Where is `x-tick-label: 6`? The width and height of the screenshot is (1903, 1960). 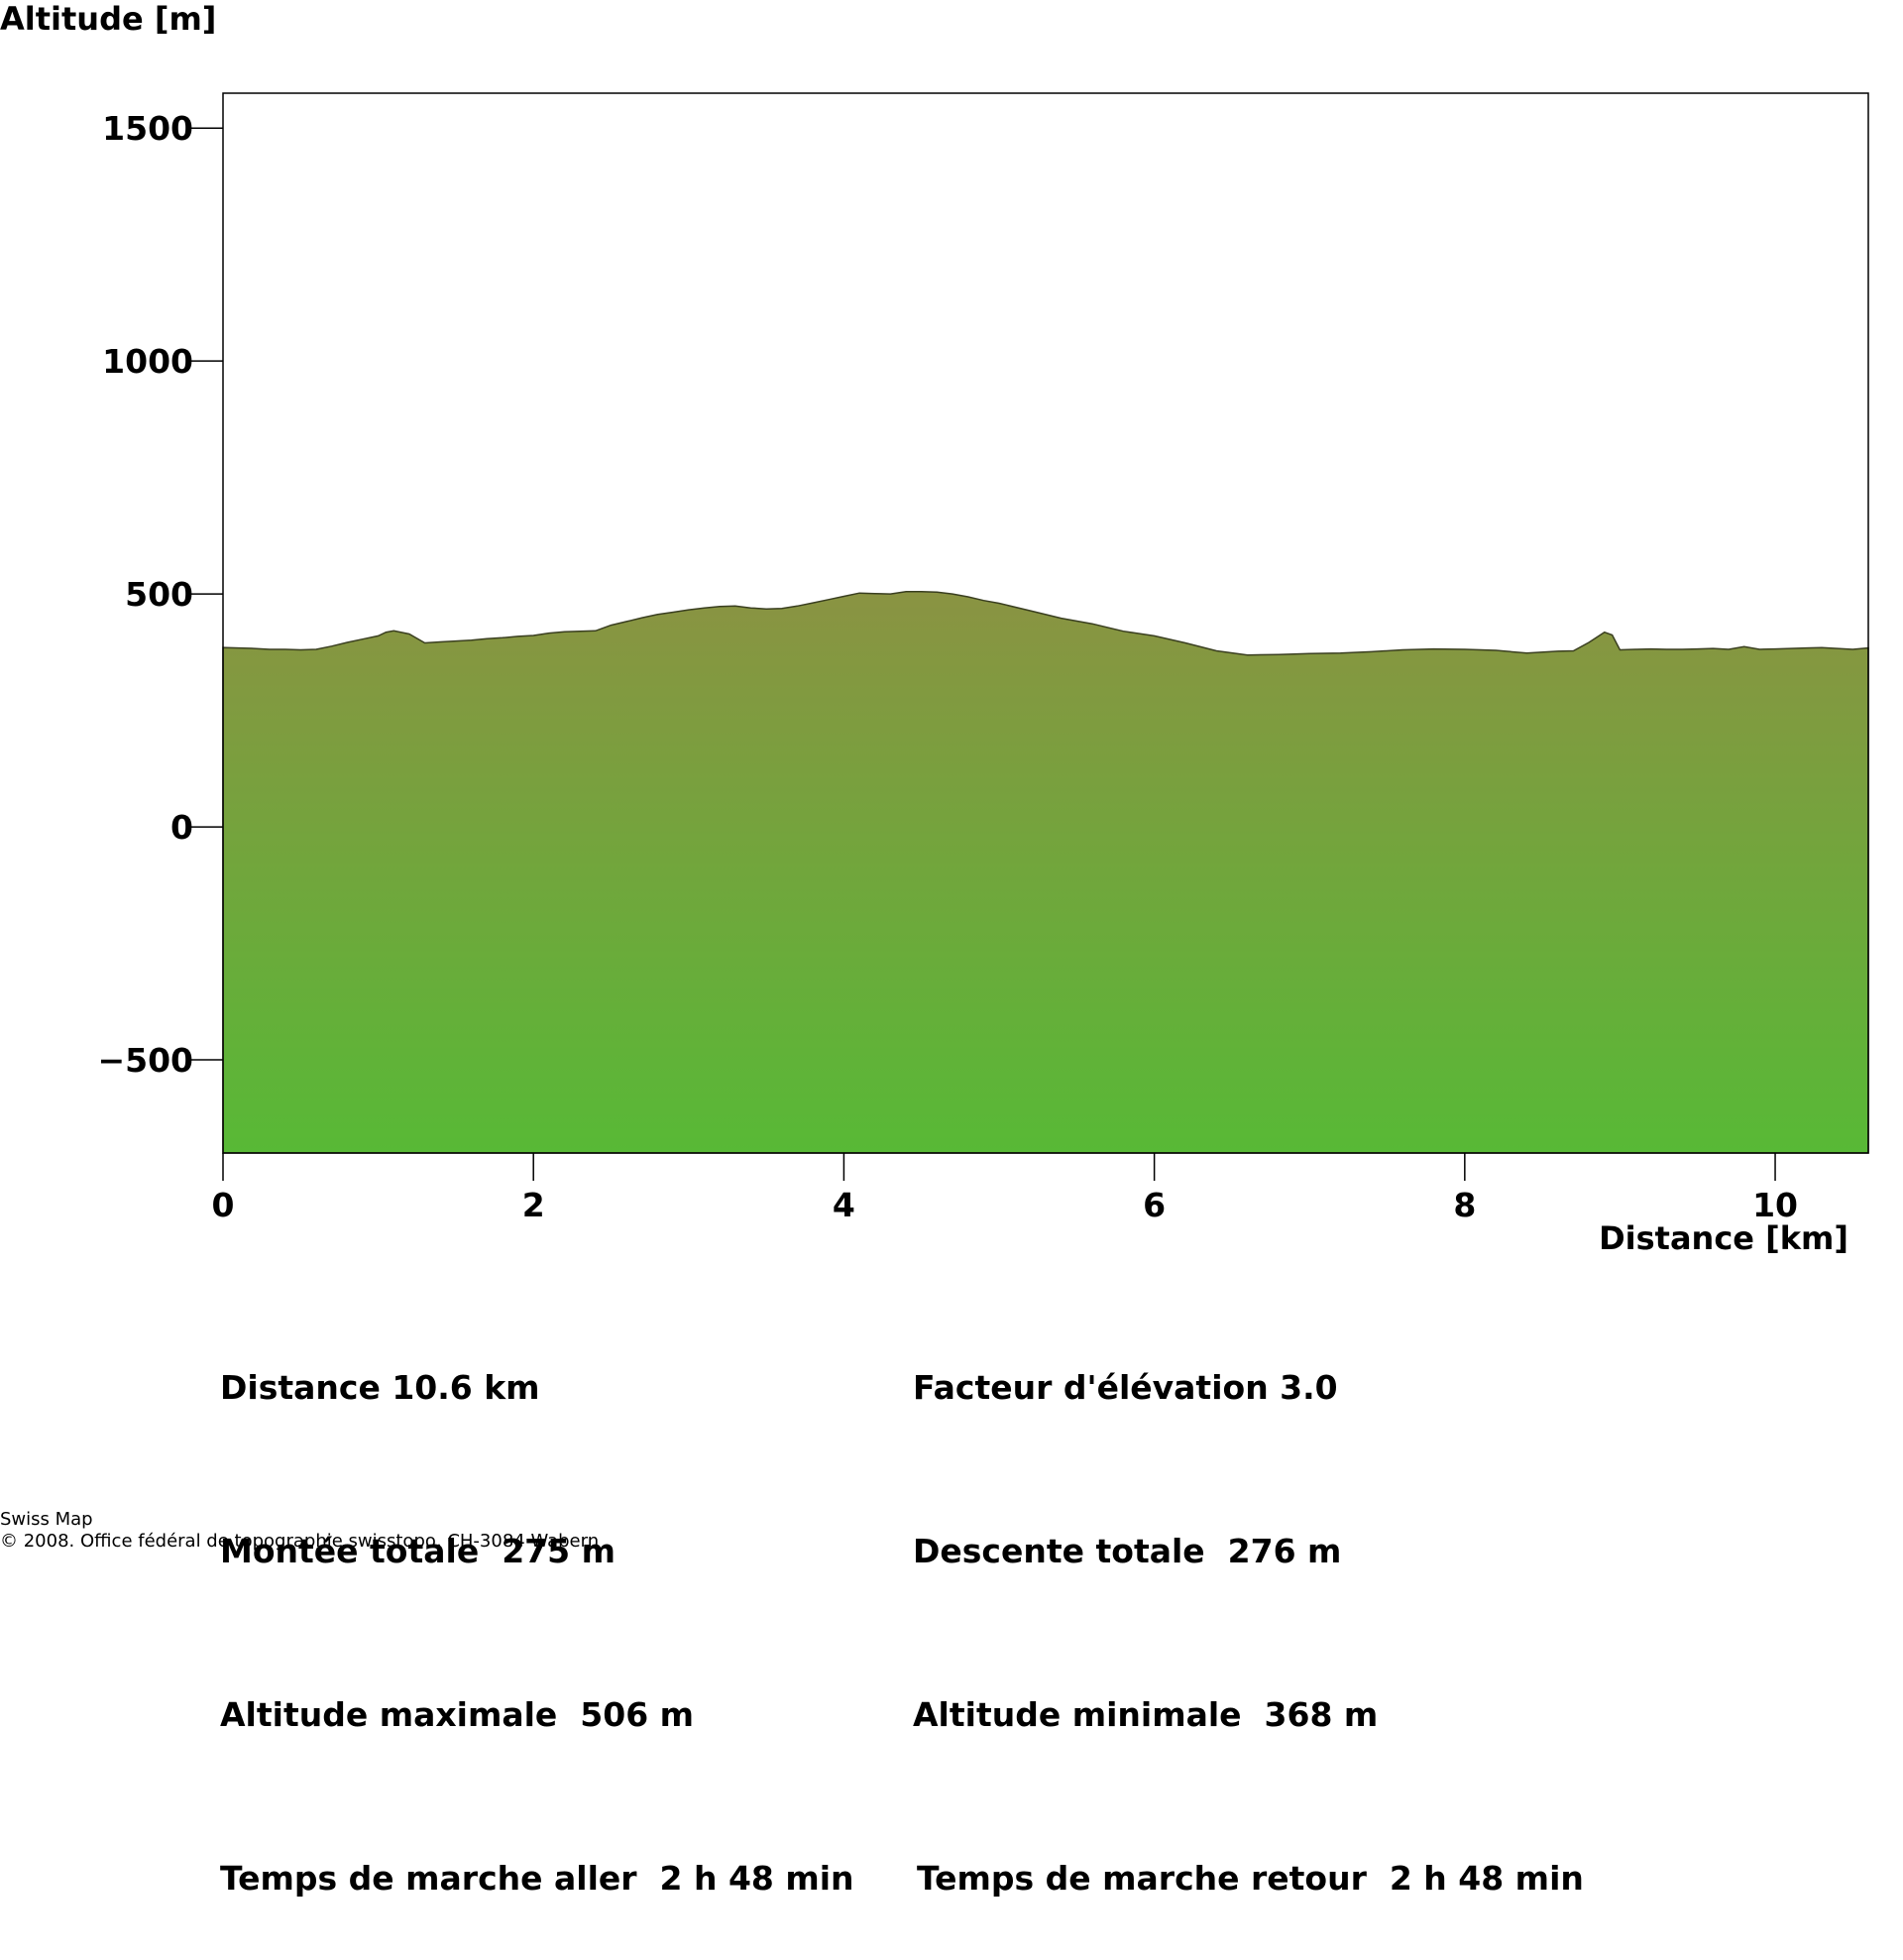 x-tick-label: 6 is located at coordinates (1154, 1205).